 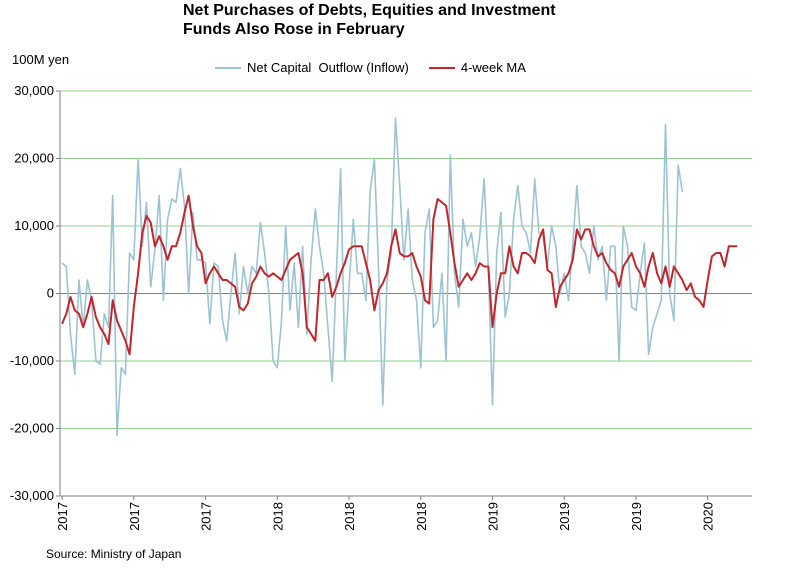 I want to click on y-tick-label: -20,000, so click(x=32, y=428).